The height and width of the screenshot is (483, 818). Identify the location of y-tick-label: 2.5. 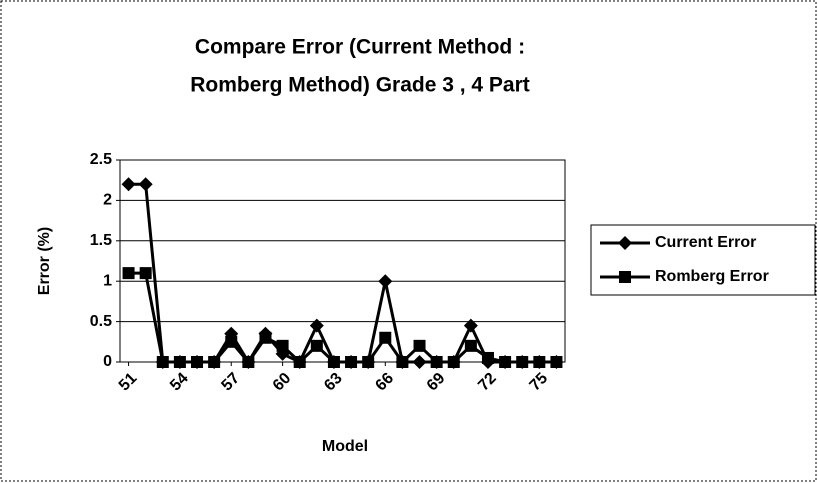
(101, 159).